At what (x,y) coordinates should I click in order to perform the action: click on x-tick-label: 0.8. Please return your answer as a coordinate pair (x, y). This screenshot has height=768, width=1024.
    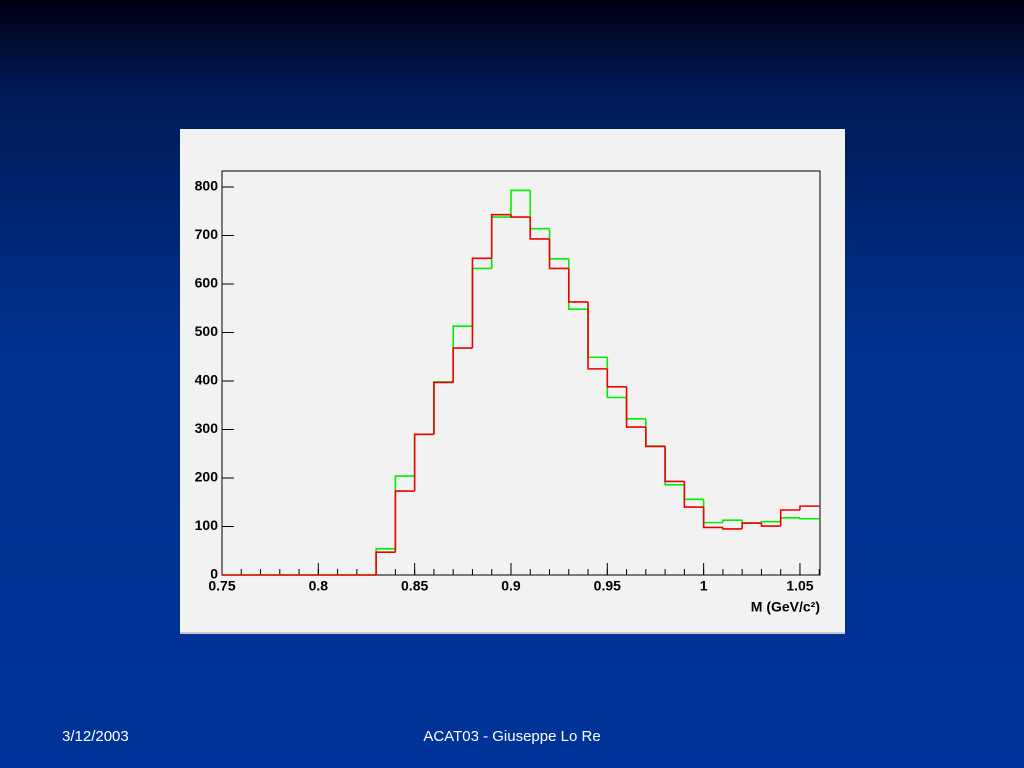
    Looking at the image, I should click on (319, 586).